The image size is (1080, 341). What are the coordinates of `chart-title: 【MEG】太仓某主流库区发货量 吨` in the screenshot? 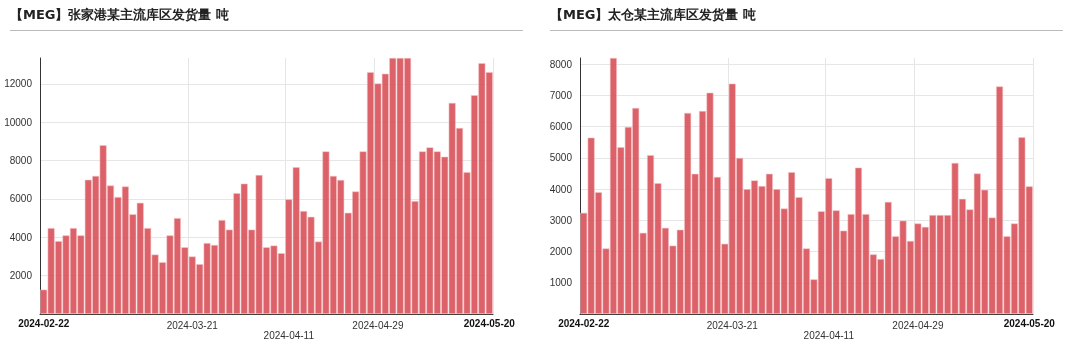 It's located at (806, 18).